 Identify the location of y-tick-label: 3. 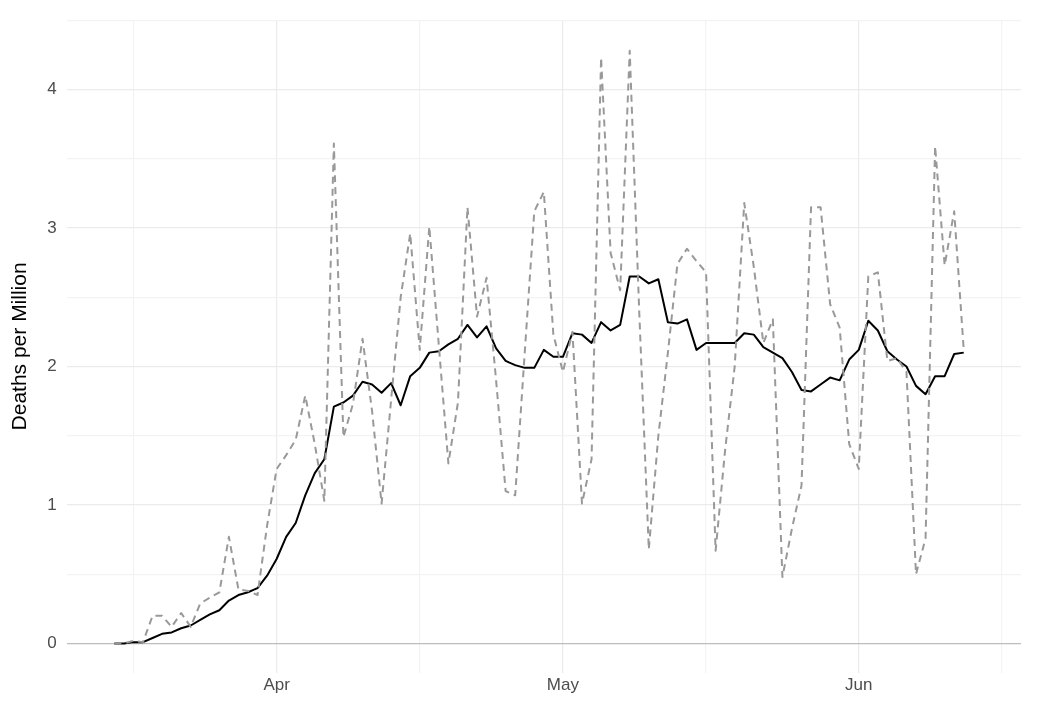
(52, 227).